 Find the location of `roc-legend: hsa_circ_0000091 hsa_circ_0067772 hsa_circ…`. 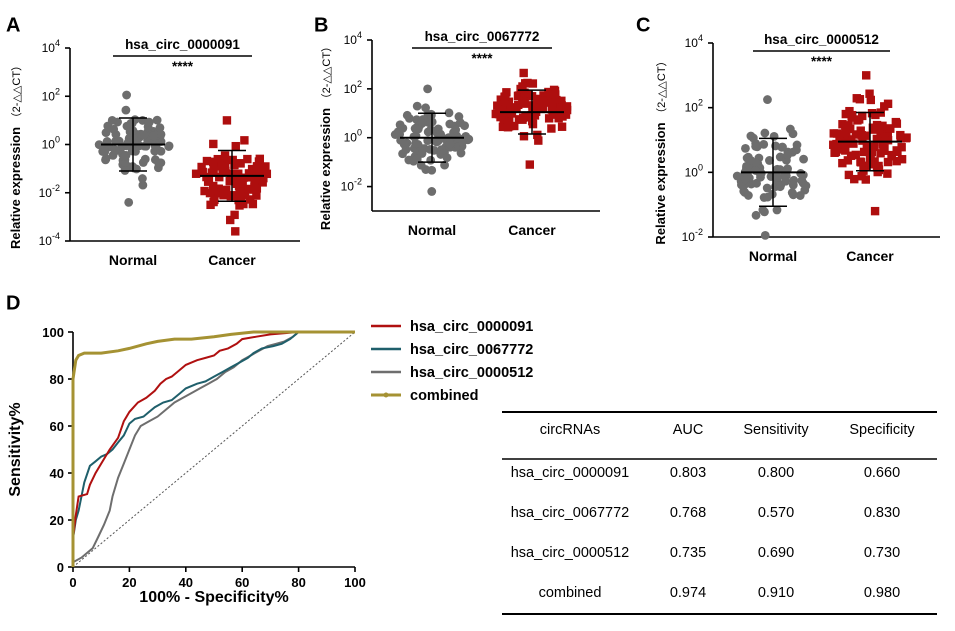

roc-legend: hsa_circ_0000091 hsa_circ_0067772 hsa_circ… is located at coordinates (452, 361).